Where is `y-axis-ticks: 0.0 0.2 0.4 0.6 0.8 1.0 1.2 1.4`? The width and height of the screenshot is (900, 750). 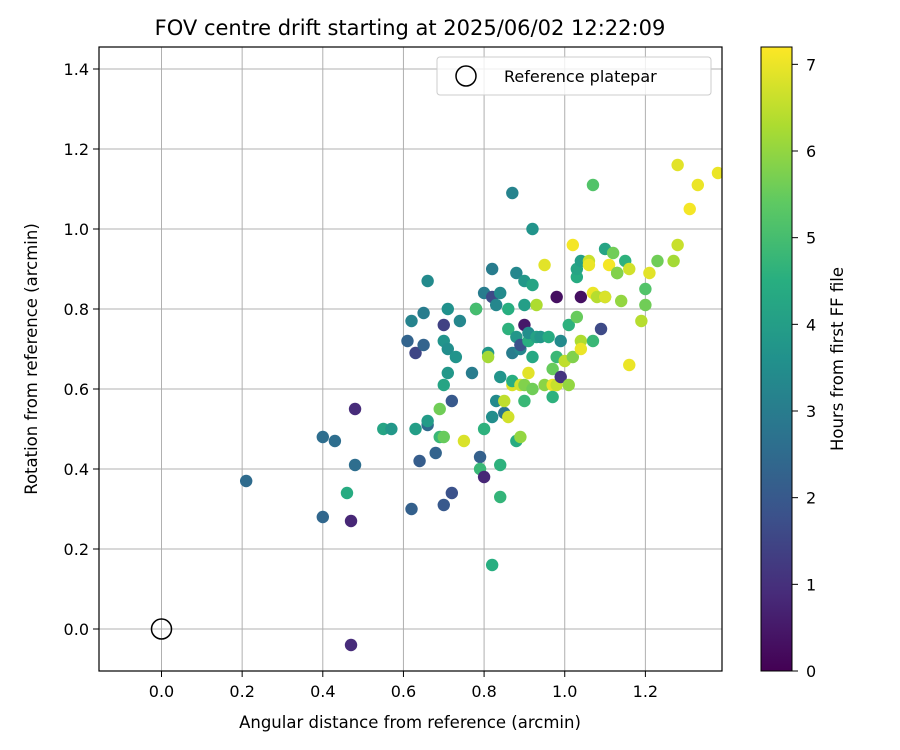
y-axis-ticks: 0.0 0.2 0.4 0.6 0.8 1.0 1.2 1.4 is located at coordinates (81, 349).